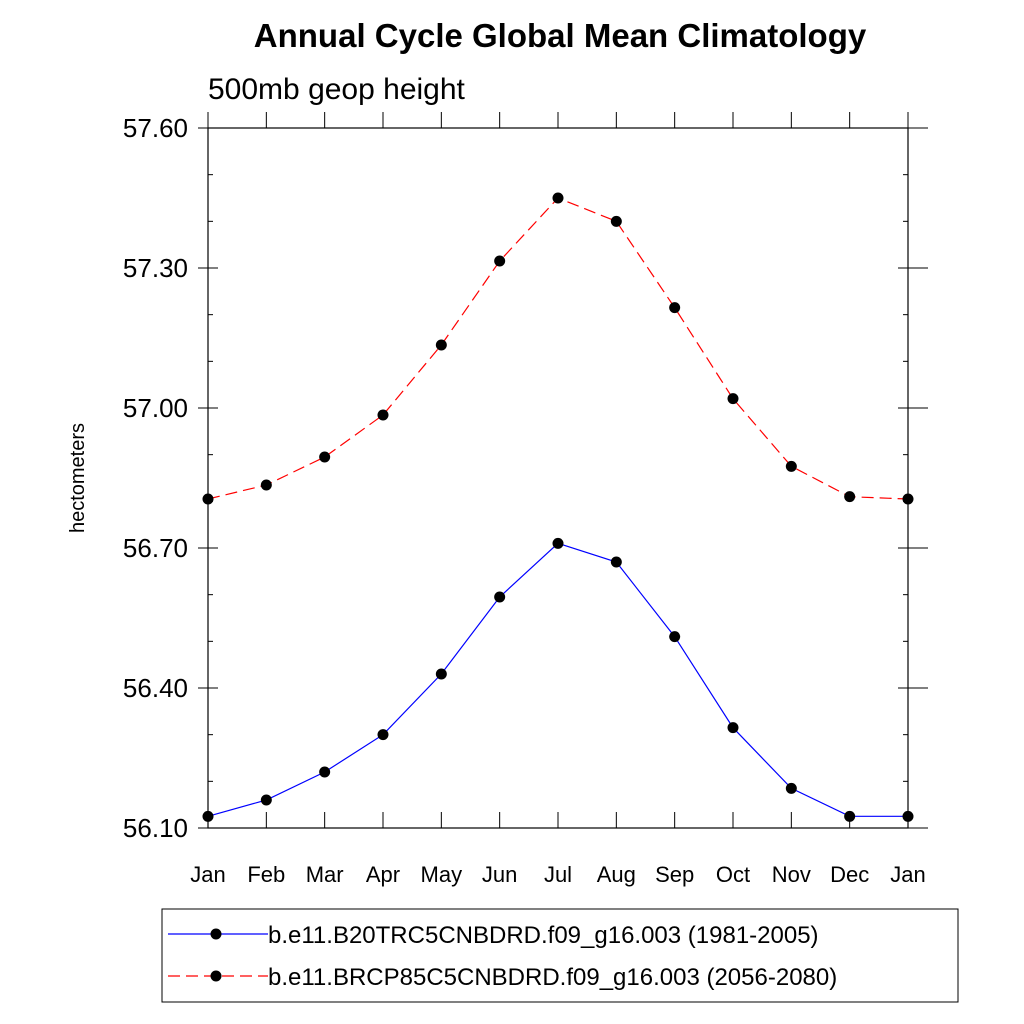  What do you see at coordinates (155, 408) in the screenshot?
I see `y-tick-label: 57.00` at bounding box center [155, 408].